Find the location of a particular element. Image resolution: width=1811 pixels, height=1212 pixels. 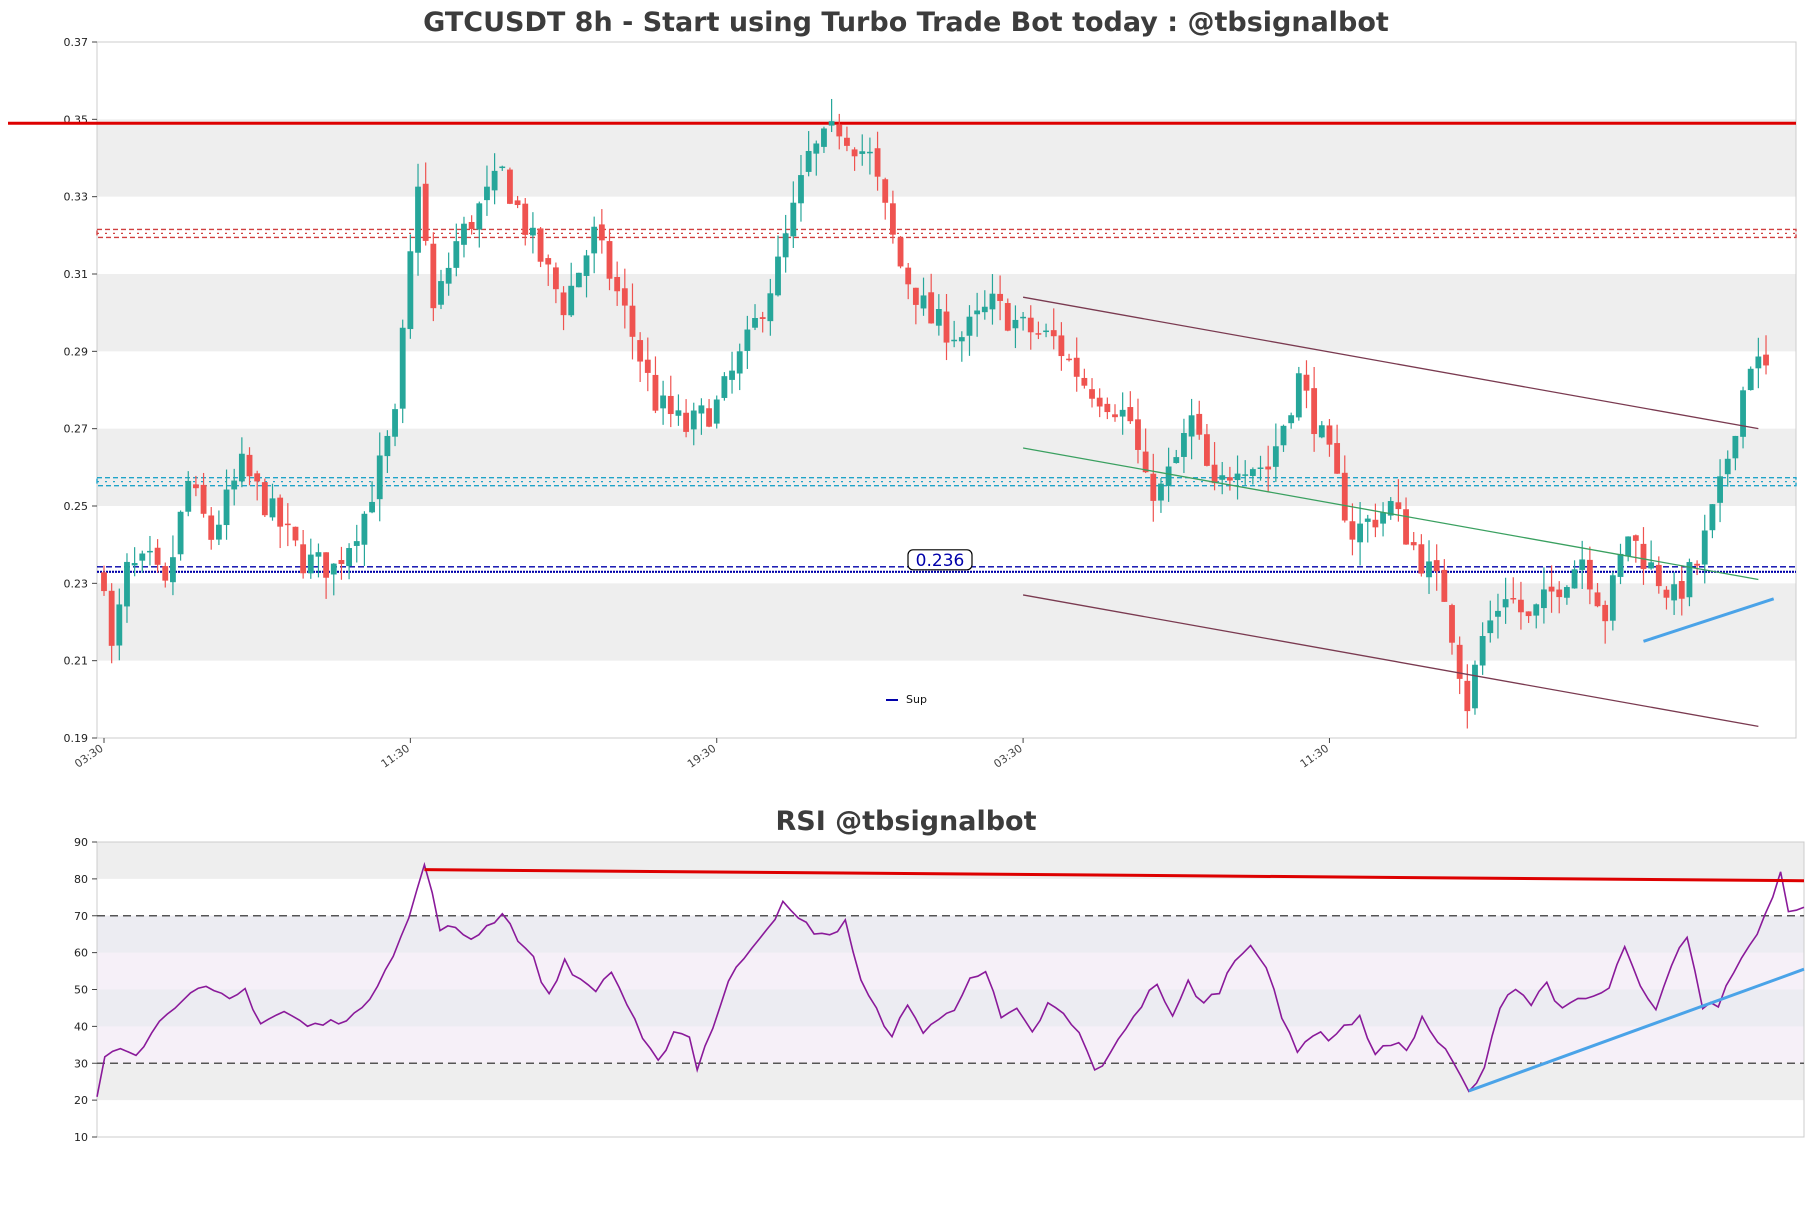

price-x-tick-label: 19:30 is located at coordinates (701, 756).